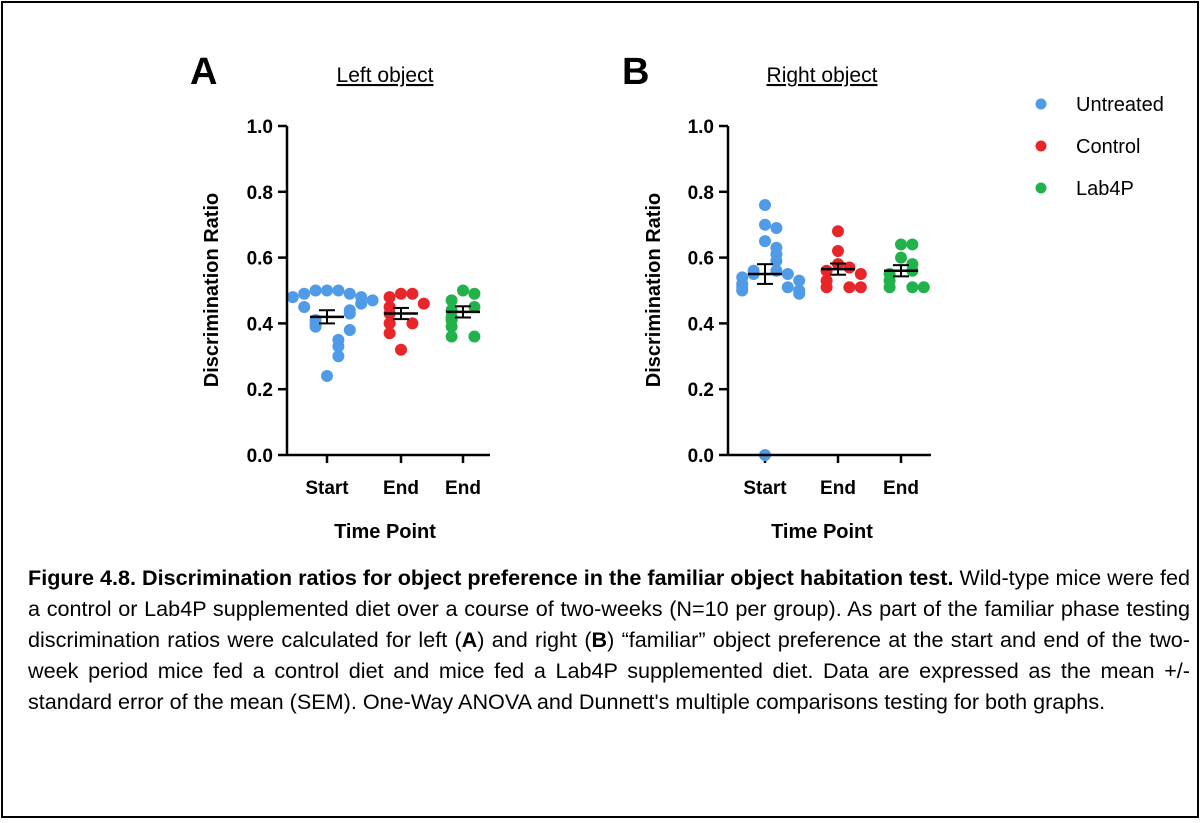 This screenshot has width=1204, height=823. I want to click on caption-bold-b: B, so click(599, 639).